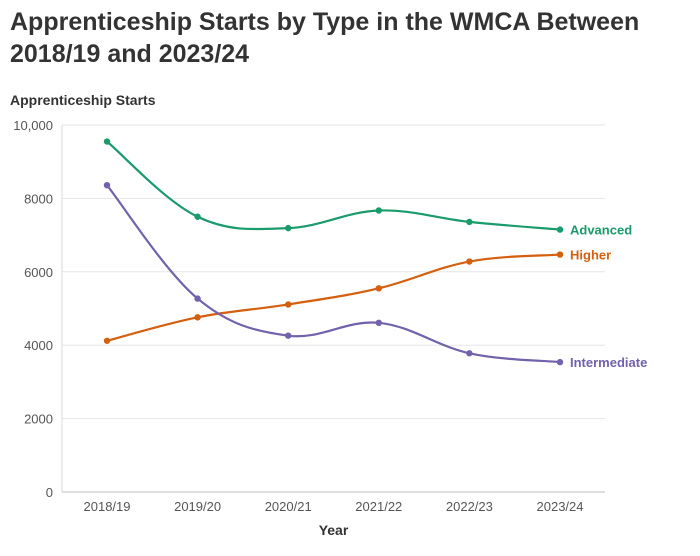 The width and height of the screenshot is (700, 556). I want to click on x-tick-label: 2021/22, so click(378, 506).